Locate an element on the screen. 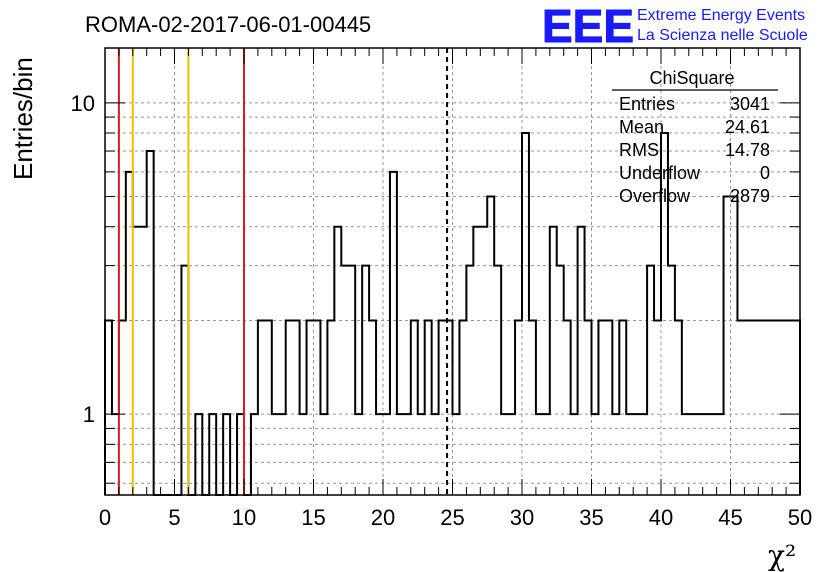  x-tick-label: 45 is located at coordinates (730, 517).